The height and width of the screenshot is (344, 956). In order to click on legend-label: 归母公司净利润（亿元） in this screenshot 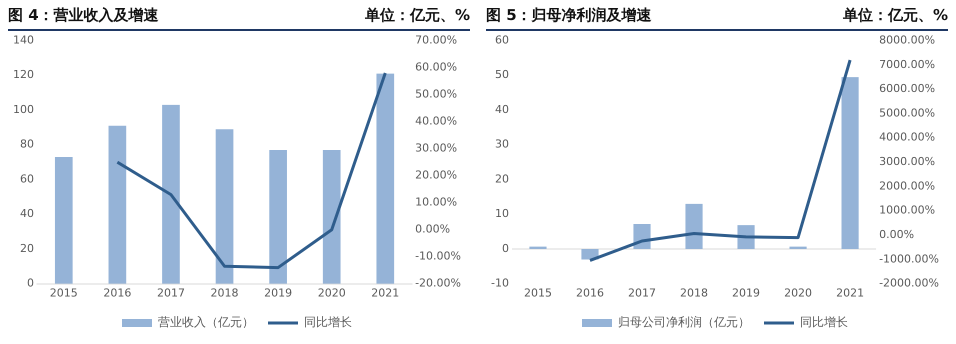, I will do `click(684, 322)`.